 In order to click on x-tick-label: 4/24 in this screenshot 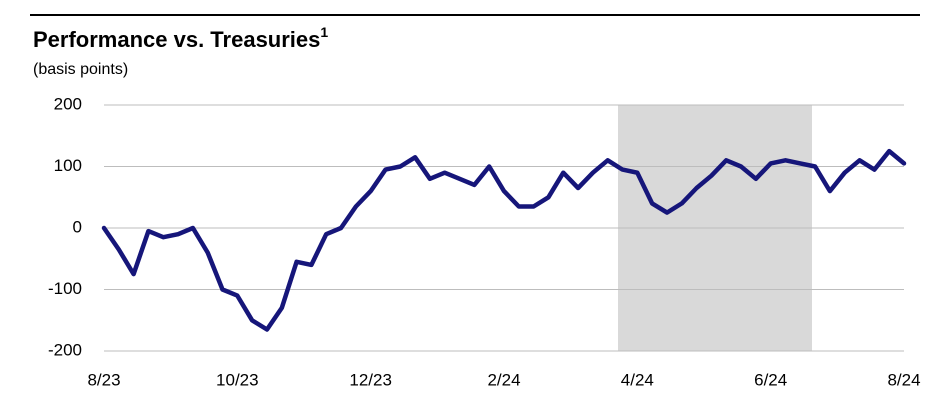, I will do `click(637, 379)`.